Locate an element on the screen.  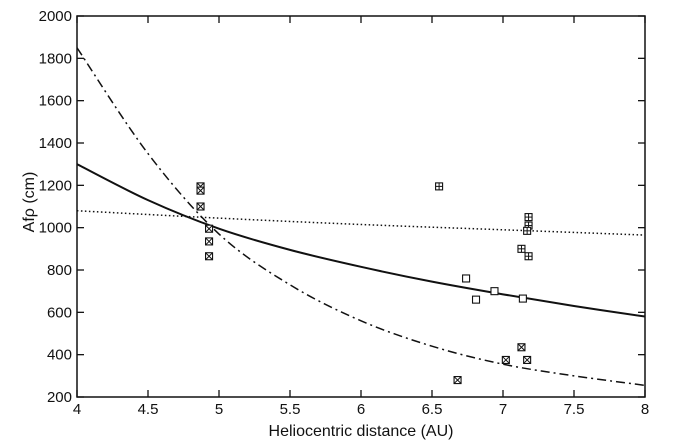
y-axis-title: Afρ (cm) is located at coordinates (29, 202).